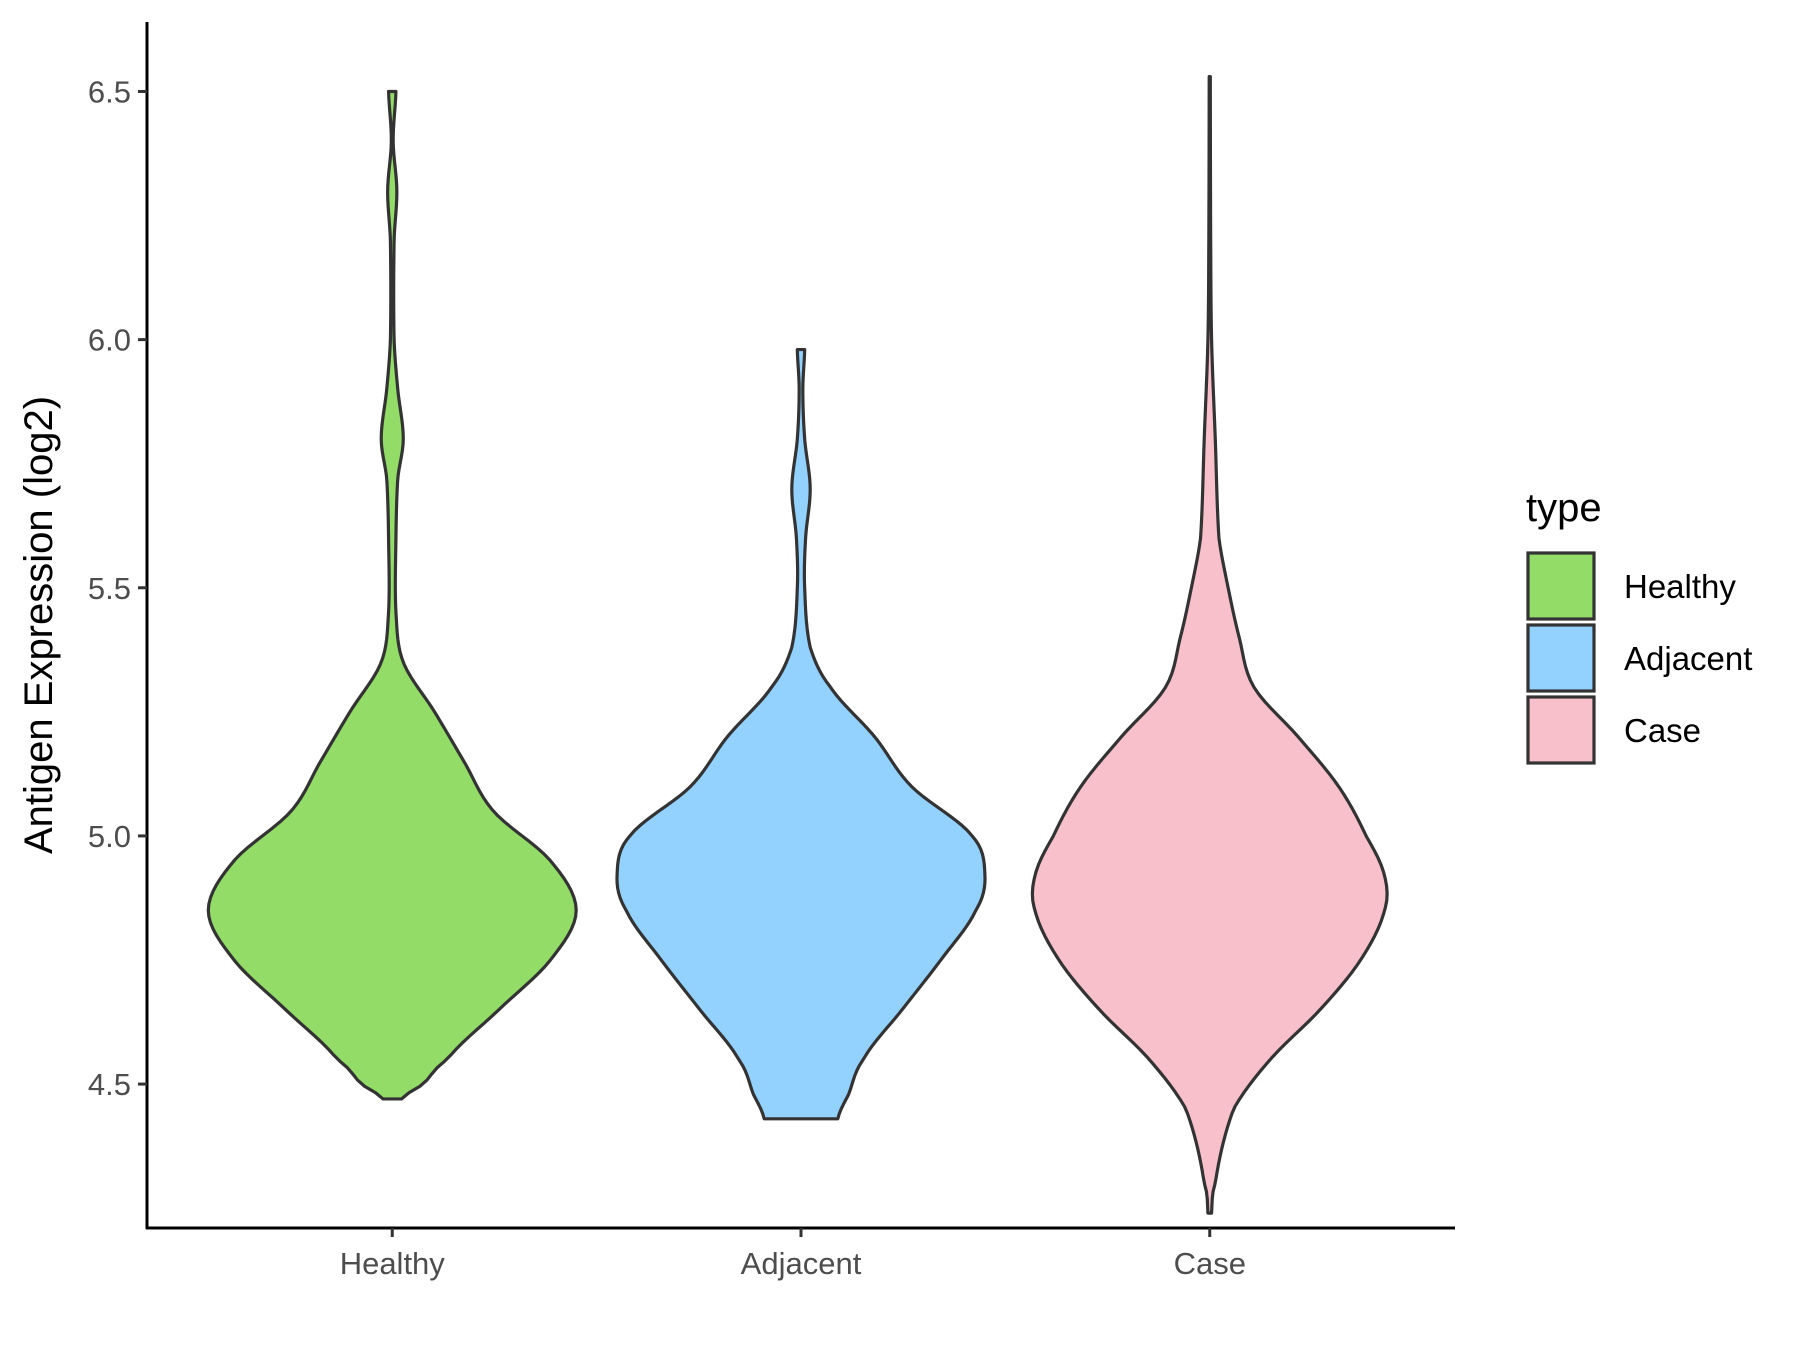 The image size is (1800, 1350). What do you see at coordinates (1561, 730) in the screenshot?
I see `legend-key-case` at bounding box center [1561, 730].